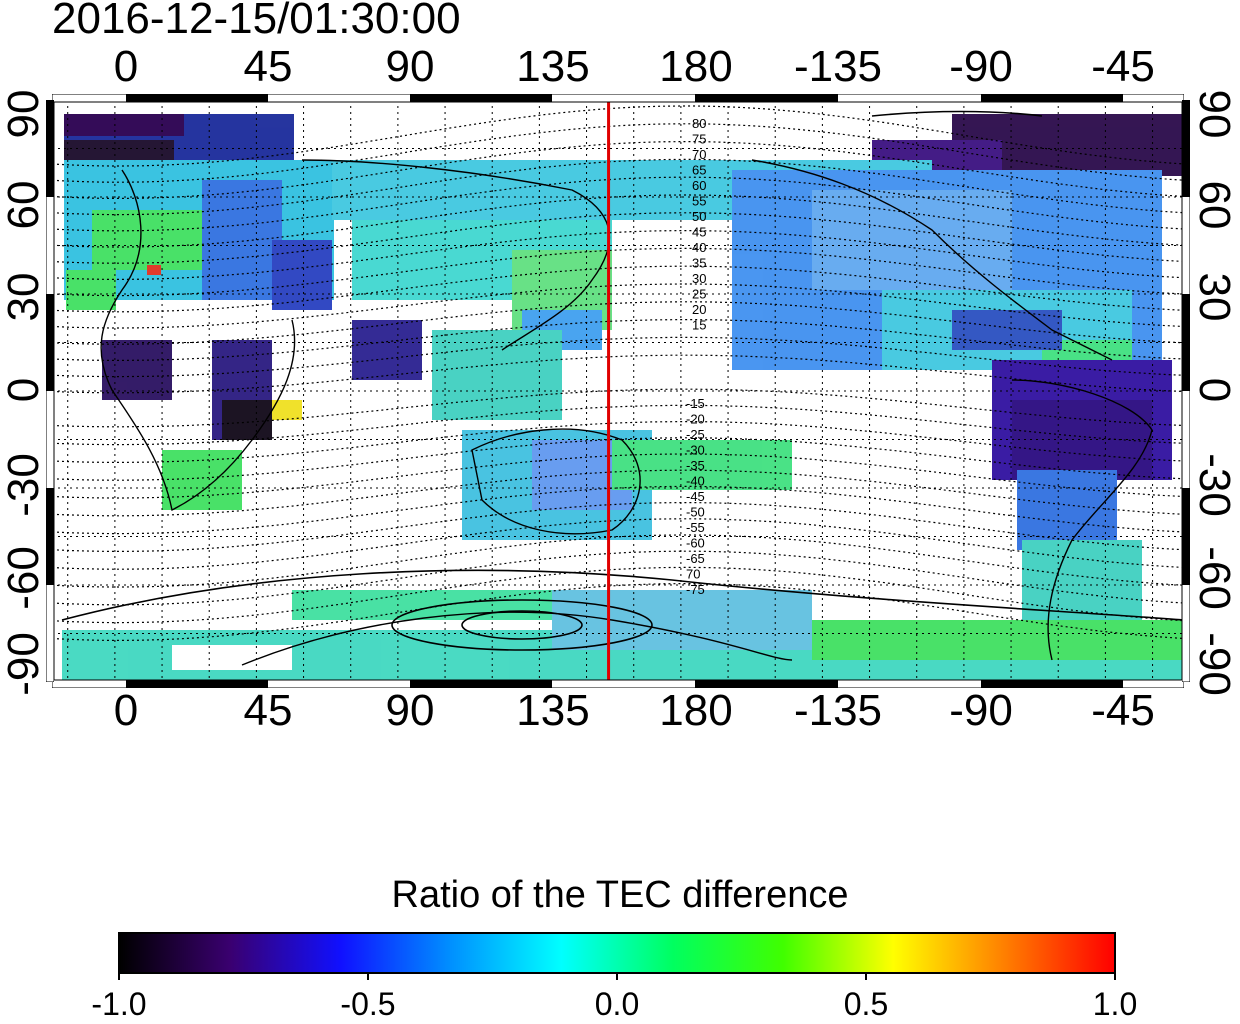 The height and width of the screenshot is (1024, 1240). I want to click on top-lon-label: -45, so click(1123, 66).